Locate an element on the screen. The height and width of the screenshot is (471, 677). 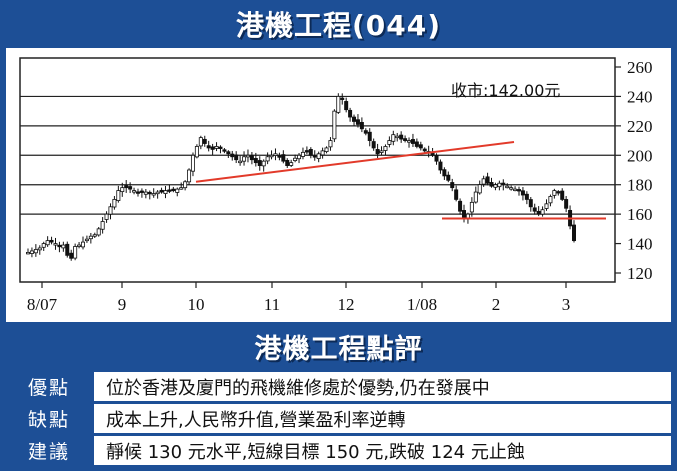
y-tick-label: 140 is located at coordinates (640, 244).